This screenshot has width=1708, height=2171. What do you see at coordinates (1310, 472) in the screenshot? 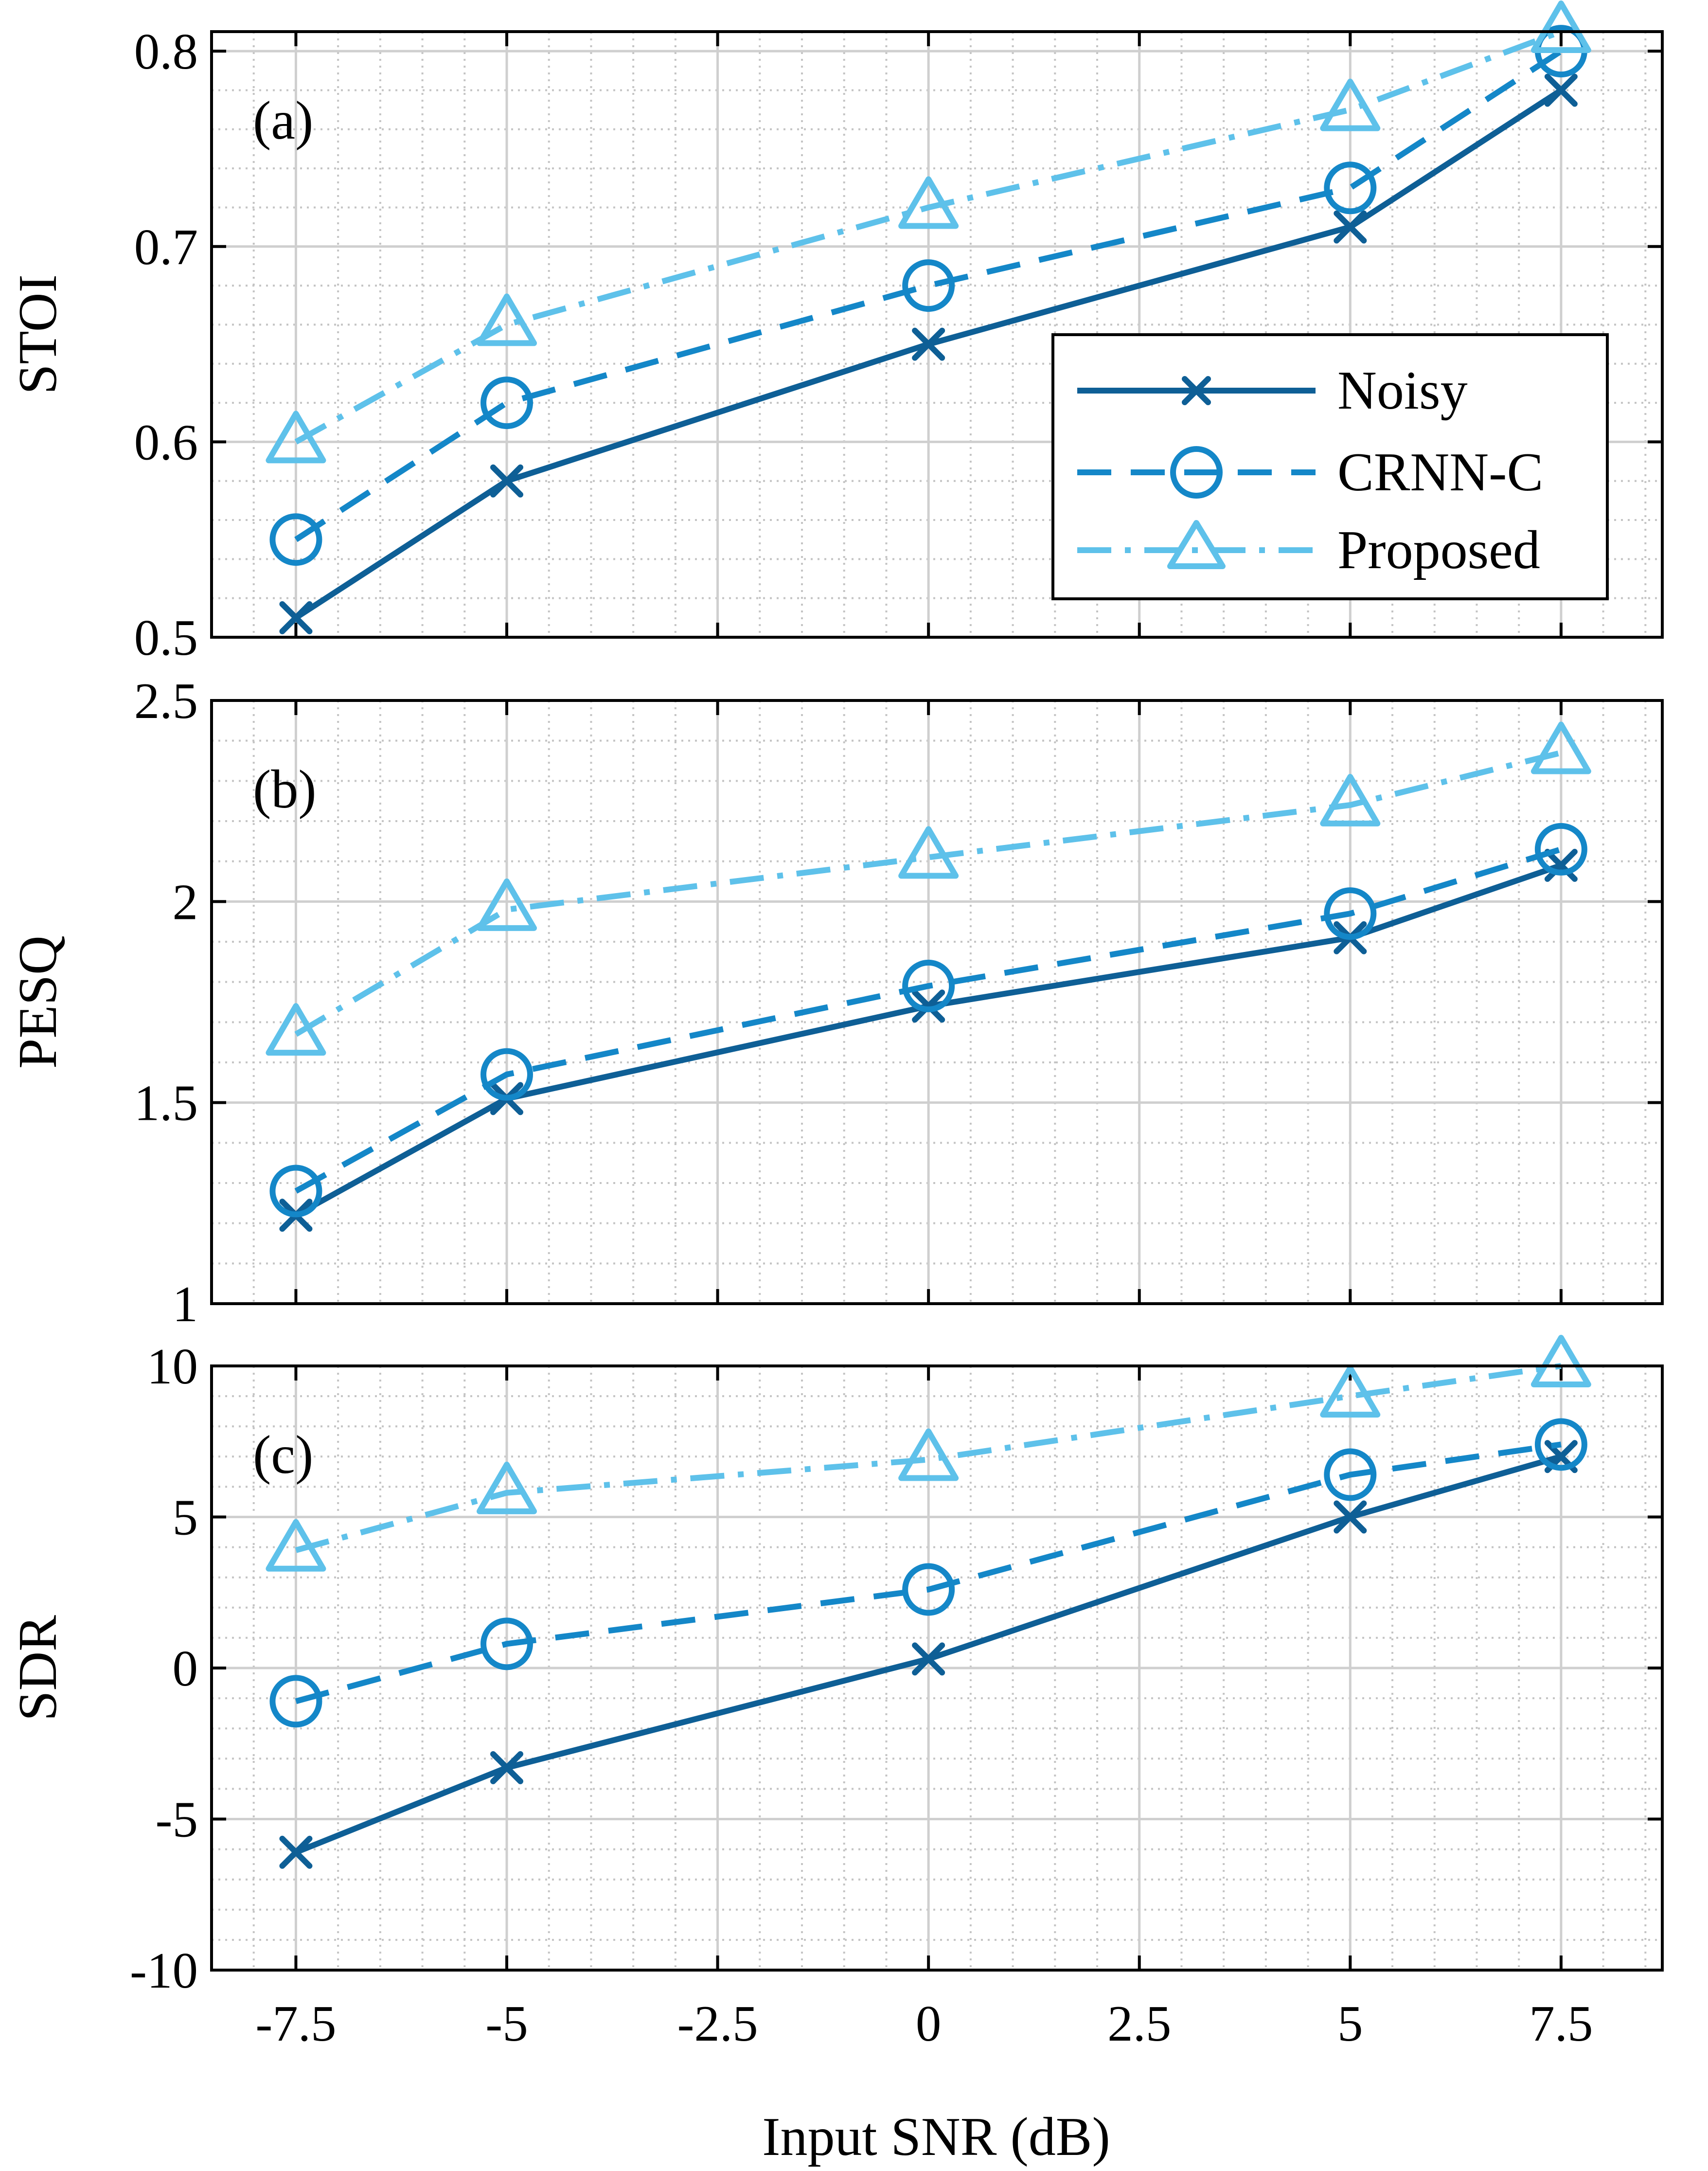
I see `legend-entry-crnn-c: CRNN-C` at bounding box center [1310, 472].